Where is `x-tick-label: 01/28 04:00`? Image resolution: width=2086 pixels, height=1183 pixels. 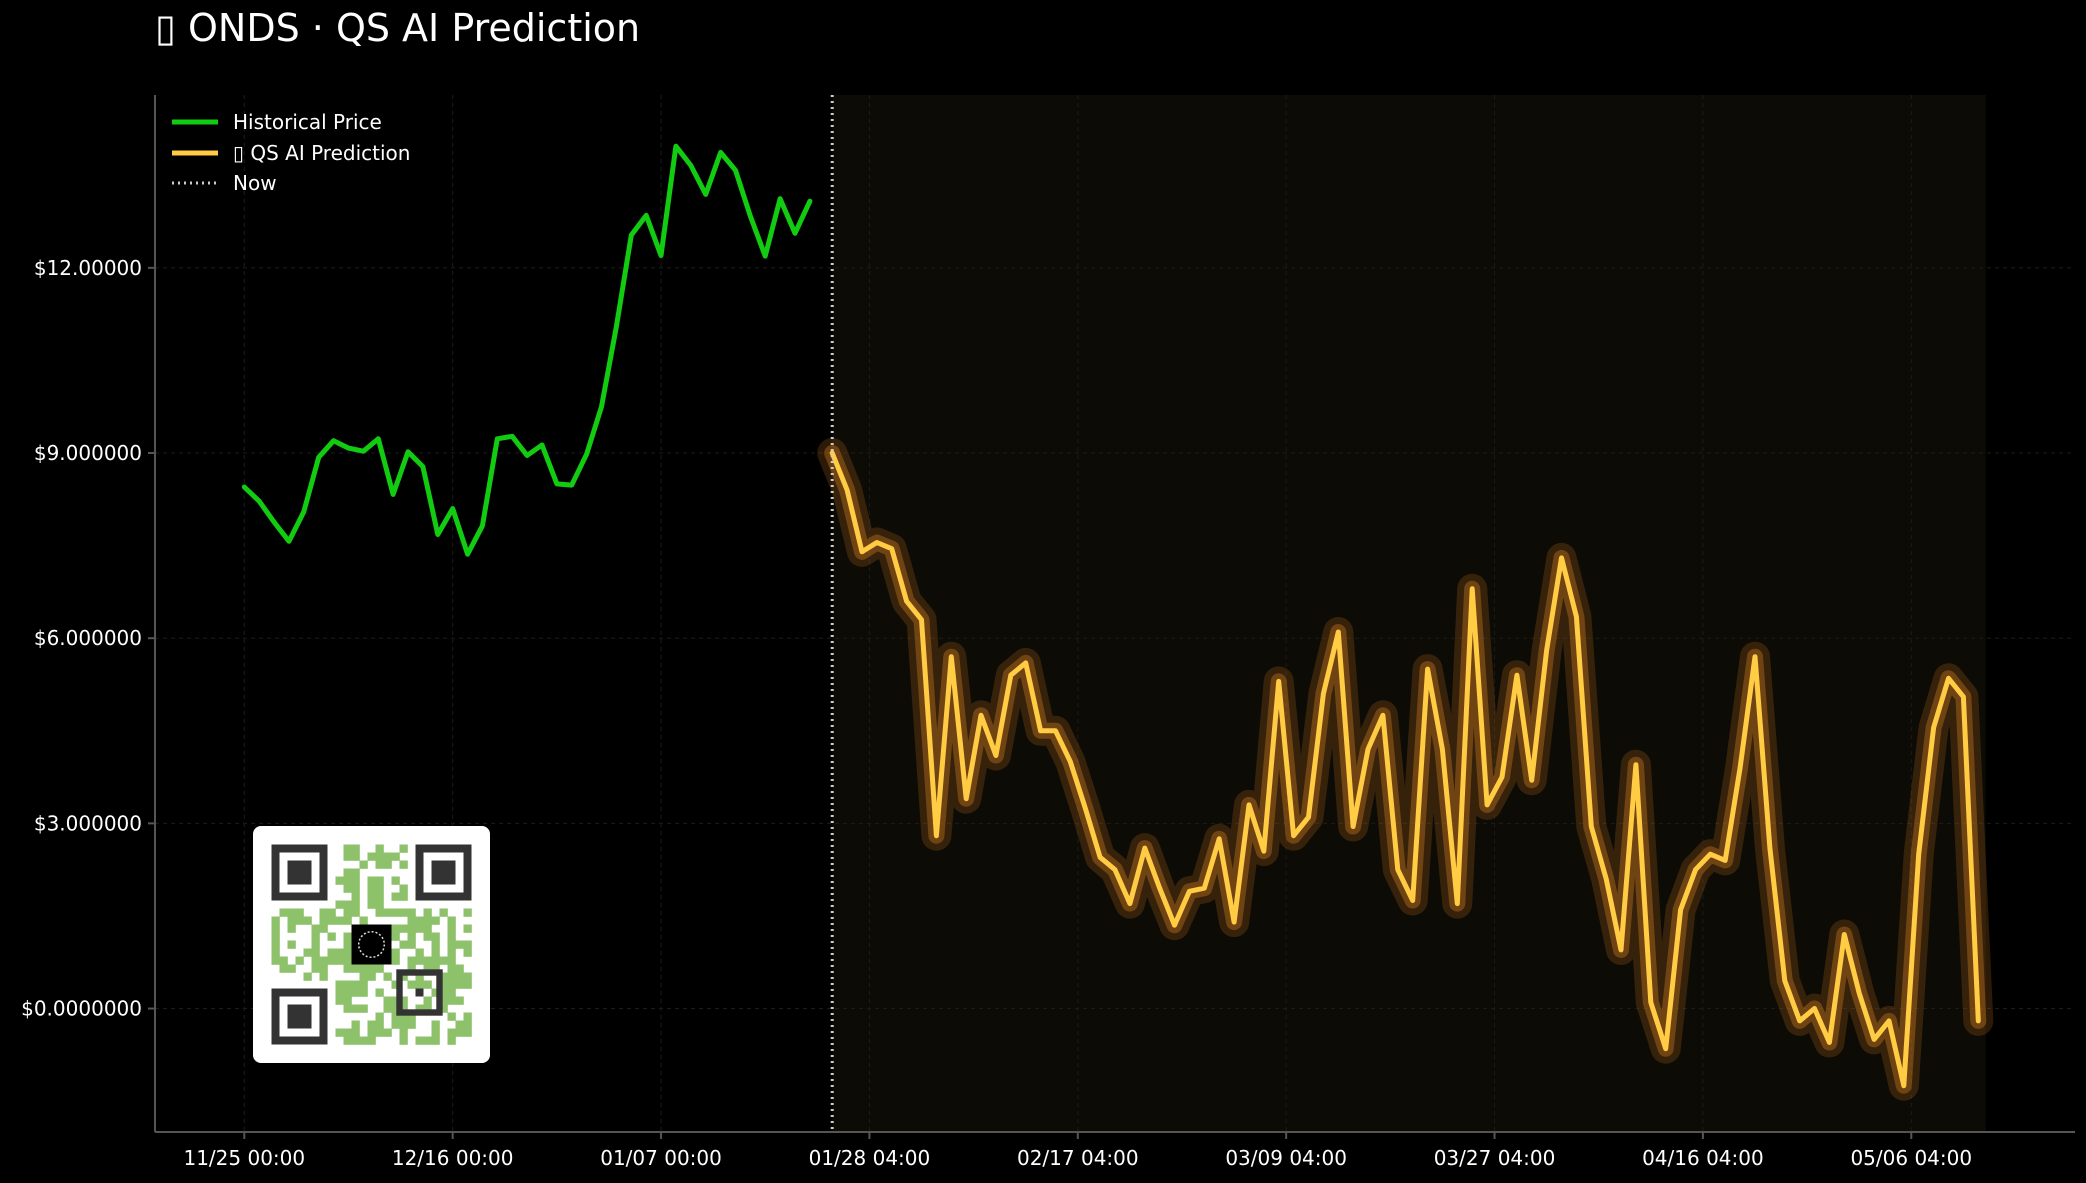 x-tick-label: 01/28 04:00 is located at coordinates (870, 1158).